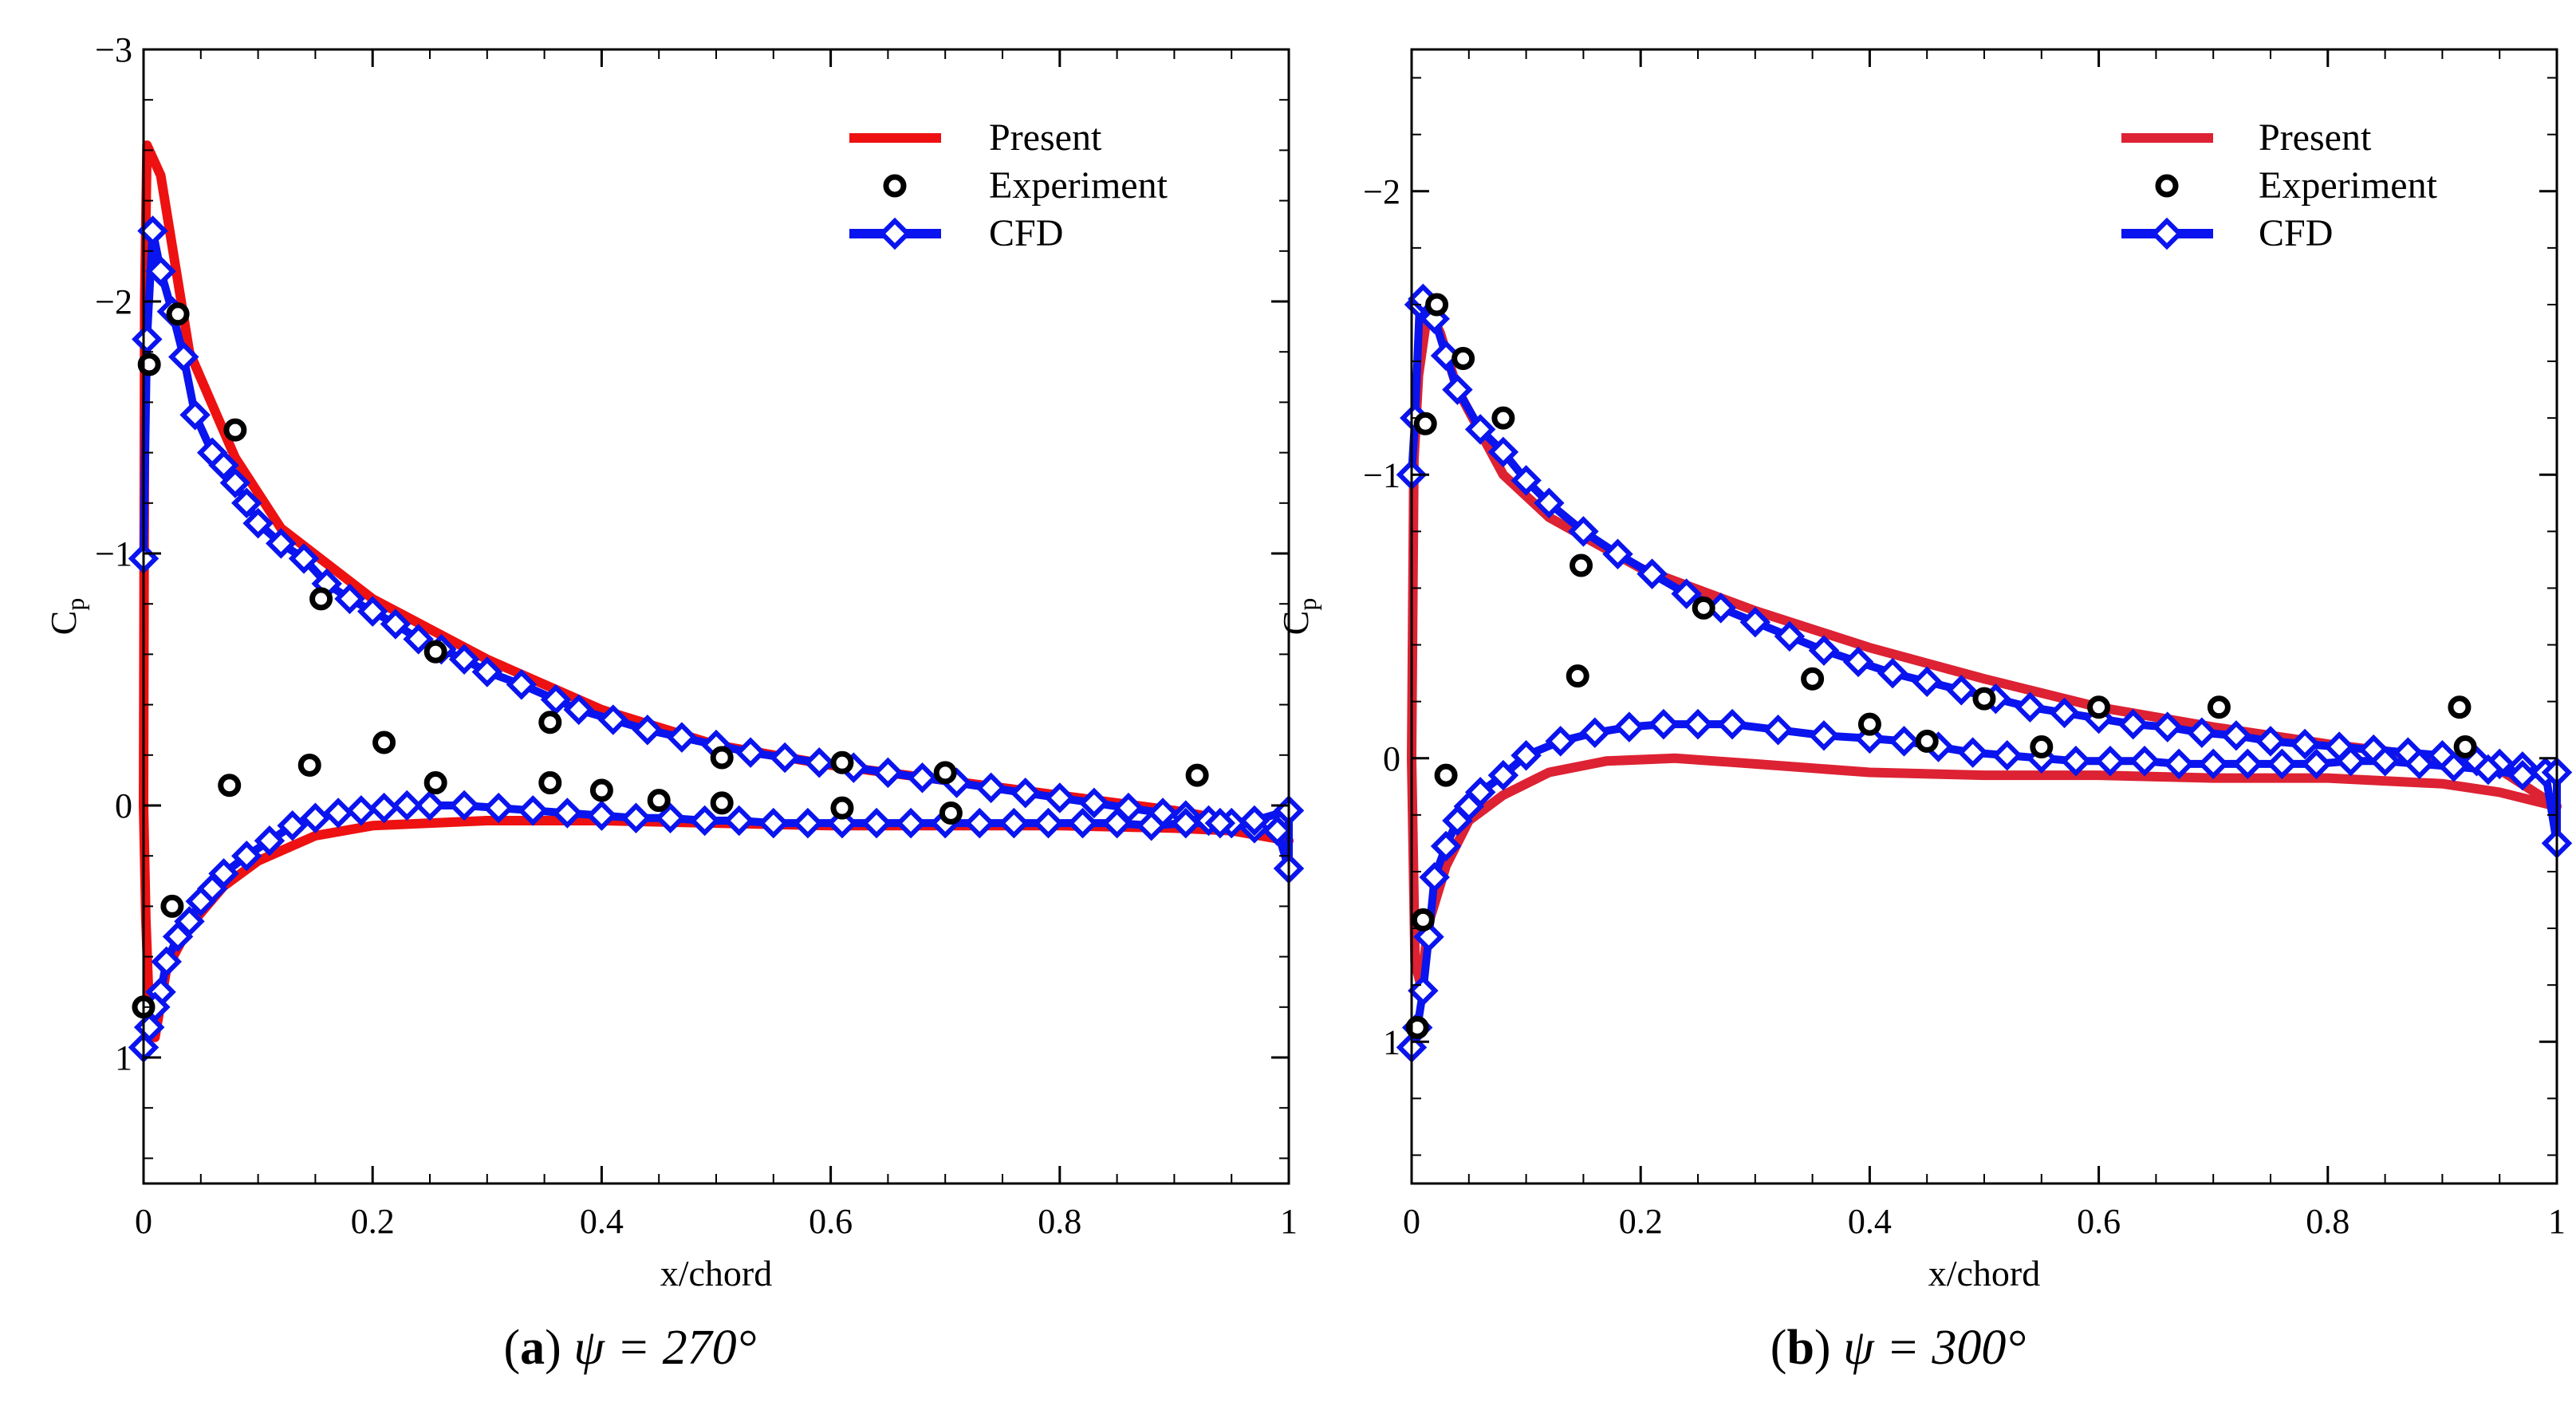 This screenshot has height=1406, width=2576. I want to click on panel-a-y-tick-label: −3, so click(113, 49).